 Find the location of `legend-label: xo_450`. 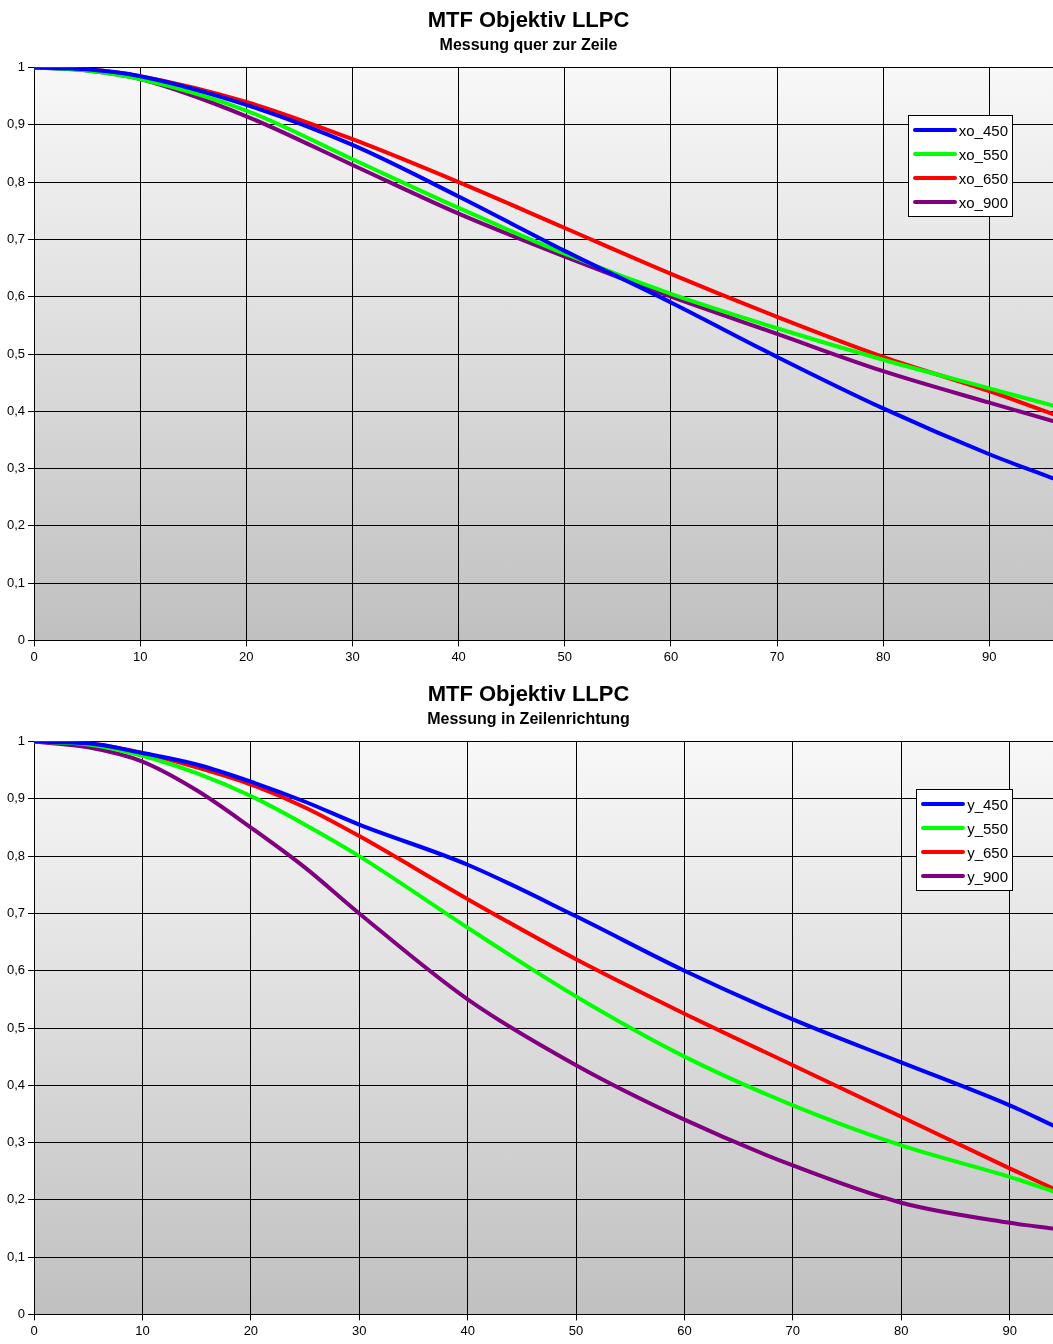

legend-label: xo_450 is located at coordinates (983, 130).